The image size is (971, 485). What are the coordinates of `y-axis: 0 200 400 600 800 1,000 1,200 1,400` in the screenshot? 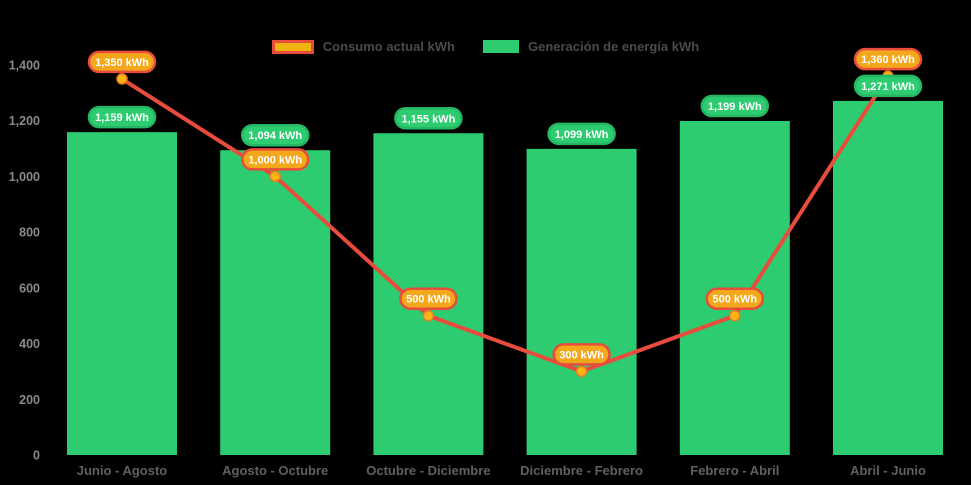 It's located at (24, 261).